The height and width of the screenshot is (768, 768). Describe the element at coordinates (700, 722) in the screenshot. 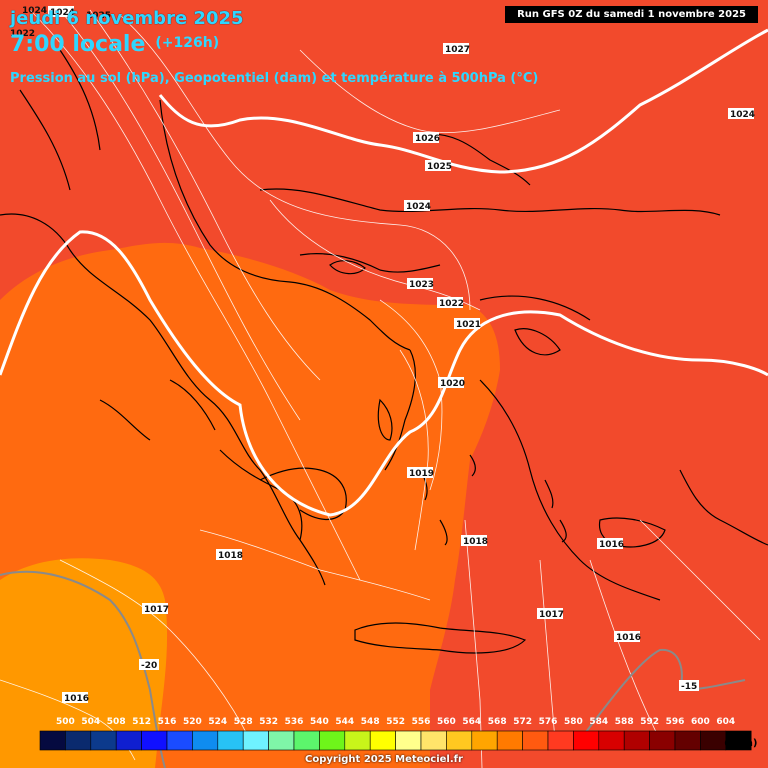

I see `legend-value: 600` at that location.